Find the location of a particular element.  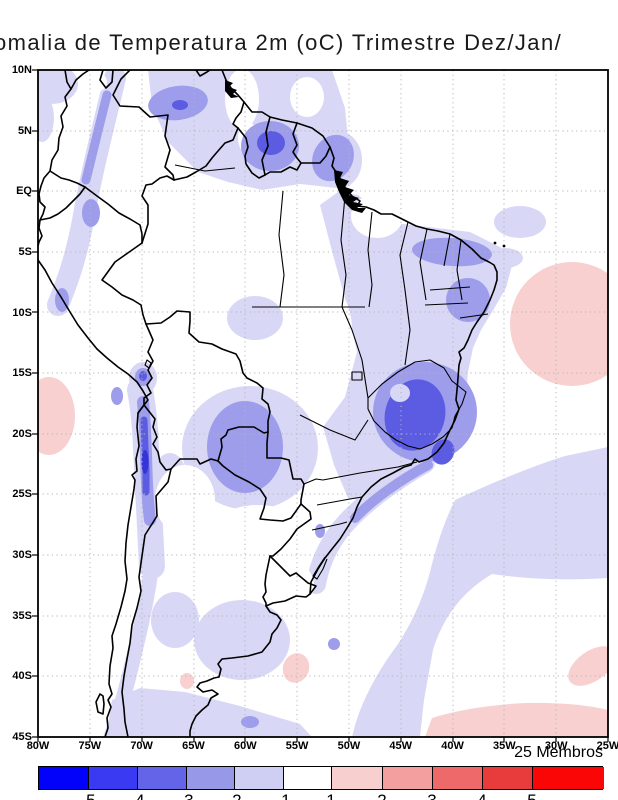

lat-label: 10N is located at coordinates (21, 70).